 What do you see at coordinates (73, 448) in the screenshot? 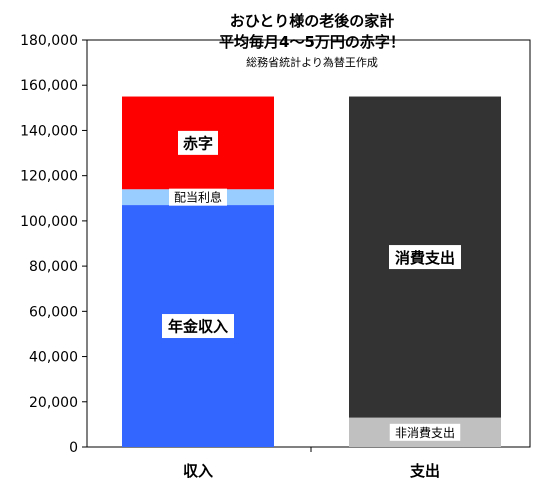
I see `y-tick-label: 0` at bounding box center [73, 448].